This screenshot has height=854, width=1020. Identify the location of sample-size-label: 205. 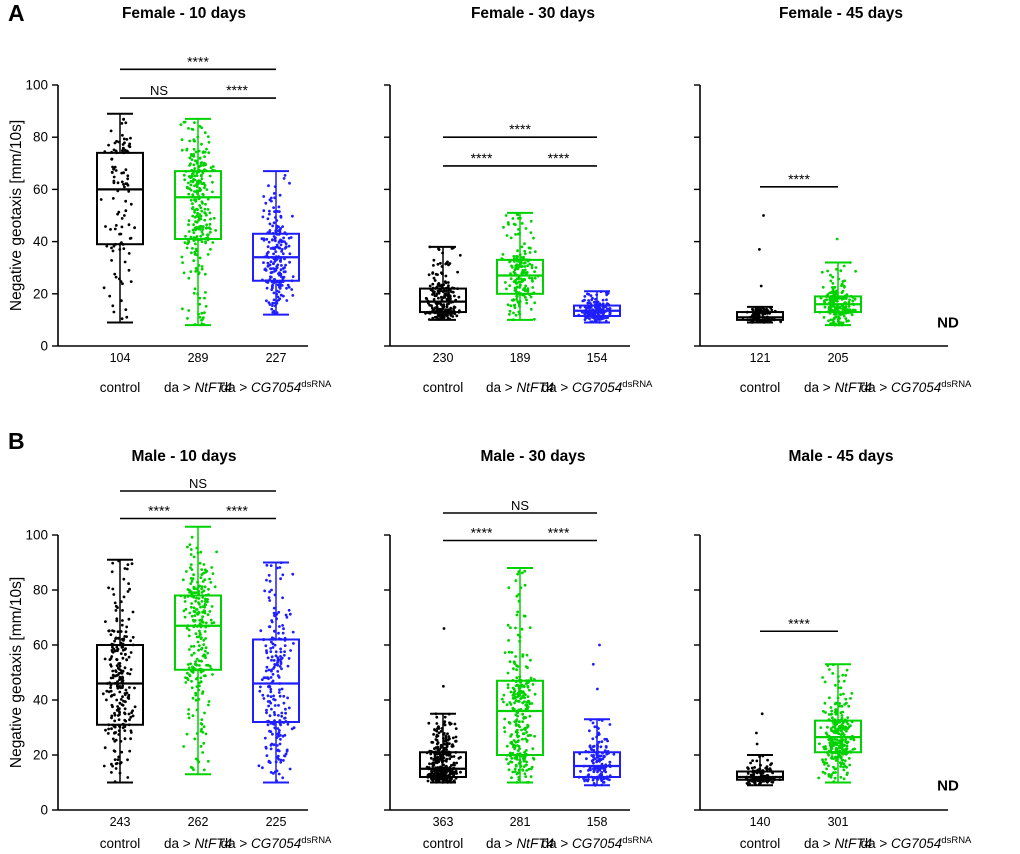
(838, 358).